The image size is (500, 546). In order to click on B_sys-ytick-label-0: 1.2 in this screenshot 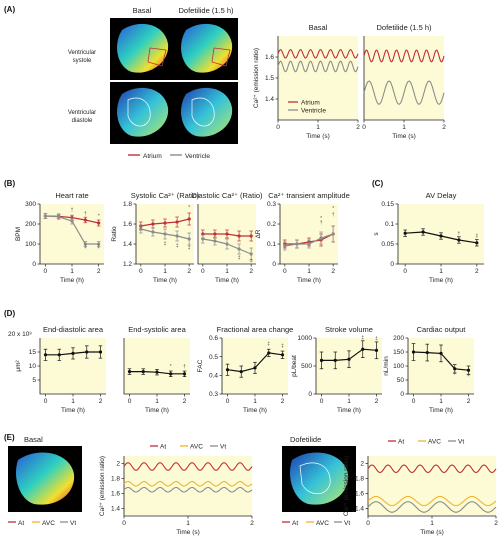, I will do `click(127, 264)`.